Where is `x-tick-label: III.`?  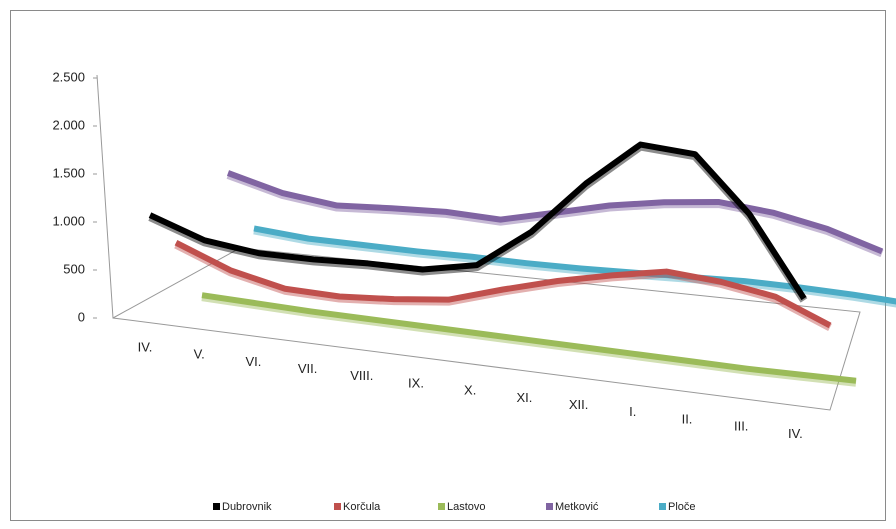 x-tick-label: III. is located at coordinates (741, 426).